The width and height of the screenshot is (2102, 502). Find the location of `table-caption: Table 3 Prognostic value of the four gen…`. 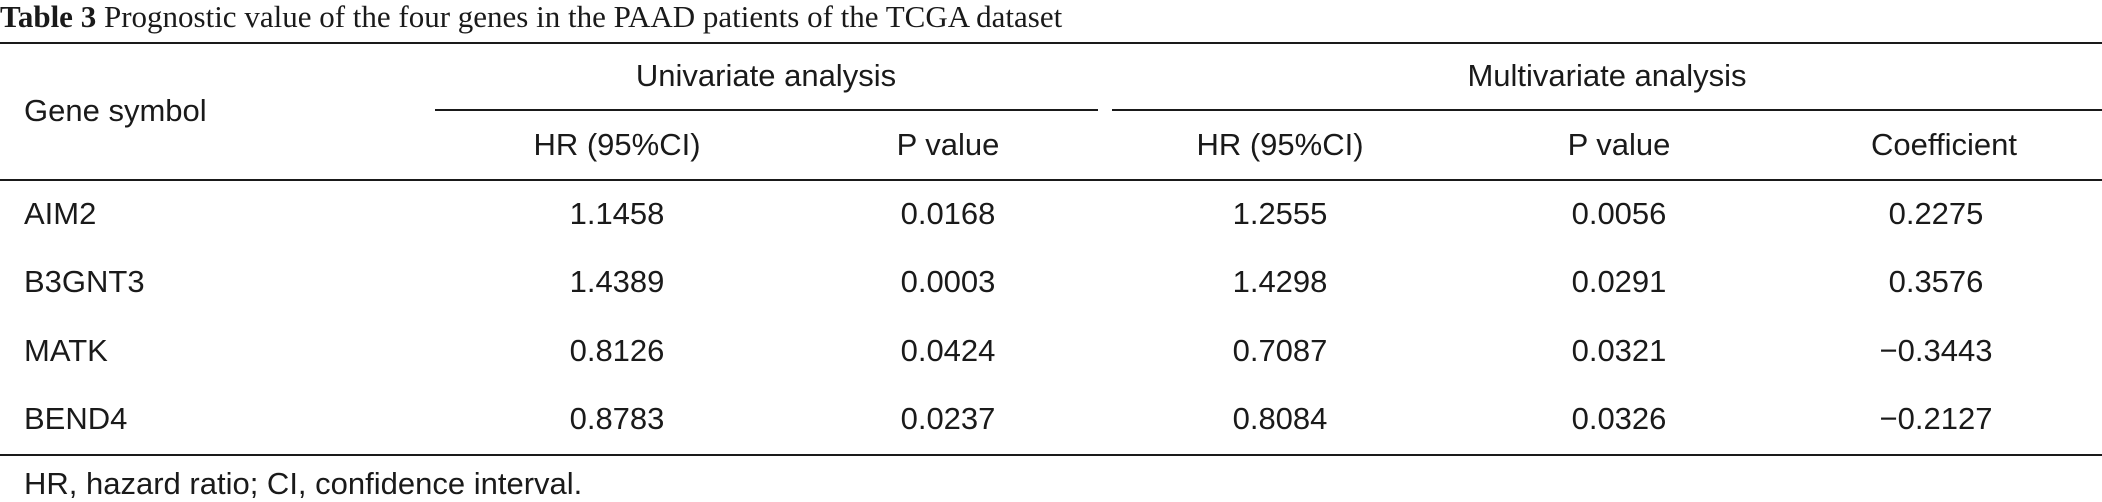

table-caption: Table 3 Prognostic value of the four gen… is located at coordinates (531, 20).